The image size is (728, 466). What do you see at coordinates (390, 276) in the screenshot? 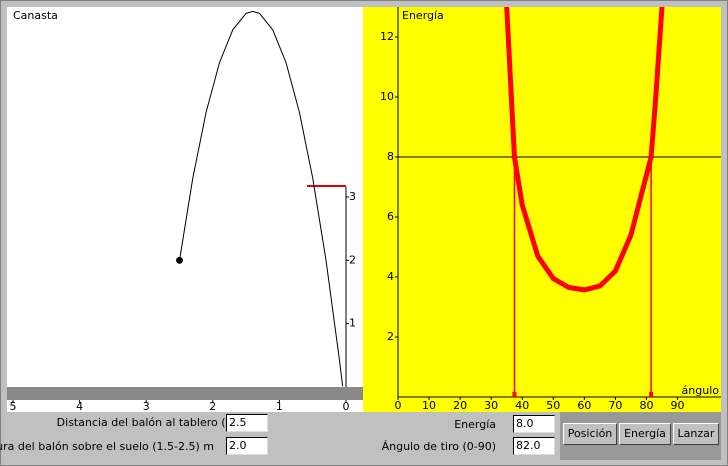
I see `y-tick-label: 4` at bounding box center [390, 276].